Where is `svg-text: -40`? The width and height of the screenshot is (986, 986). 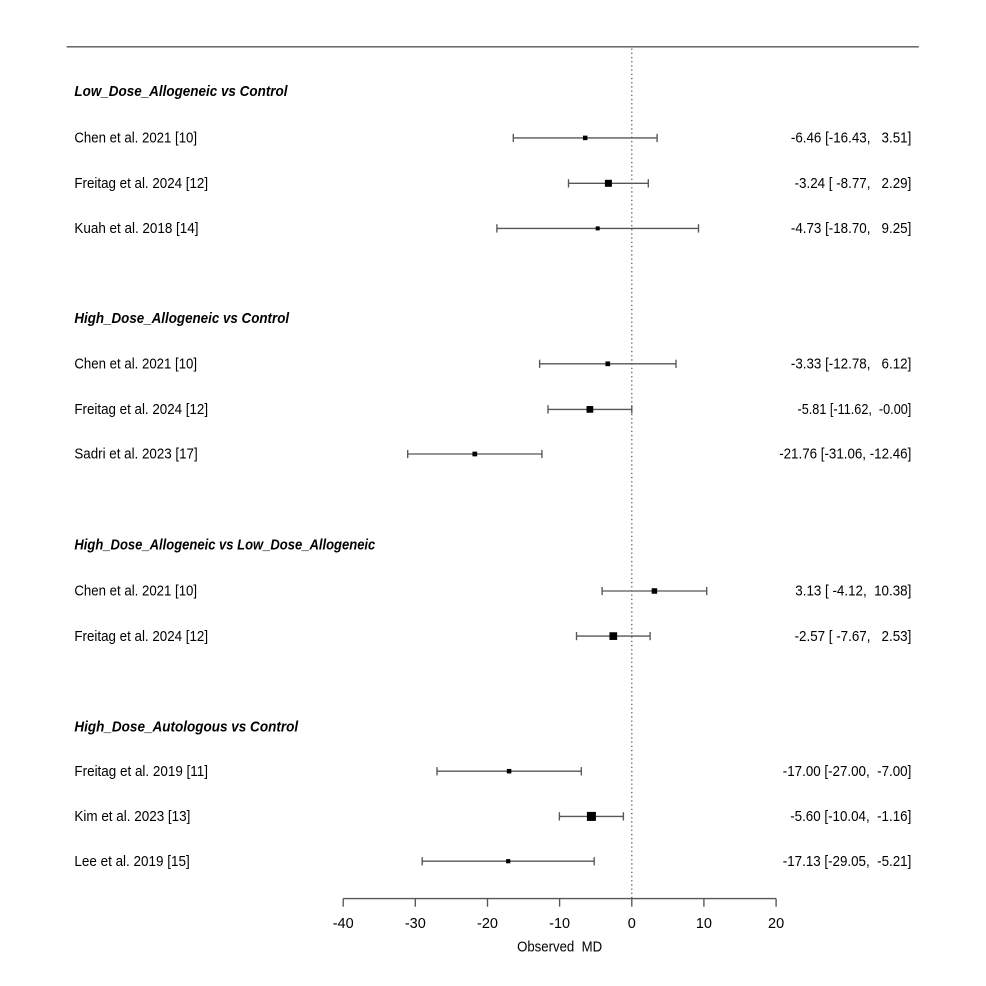
svg-text: -40 is located at coordinates (343, 924).